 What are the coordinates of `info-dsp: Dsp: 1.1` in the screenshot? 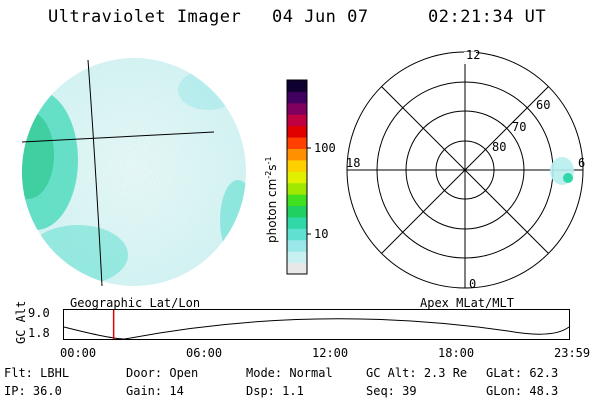 It's located at (275, 391).